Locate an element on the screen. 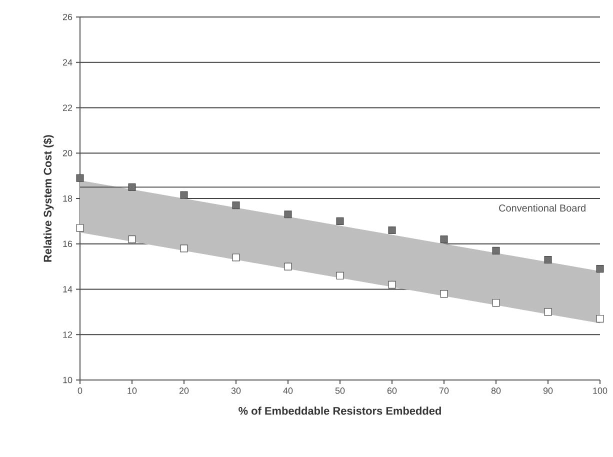  y-tick-label: 14 is located at coordinates (67, 289).